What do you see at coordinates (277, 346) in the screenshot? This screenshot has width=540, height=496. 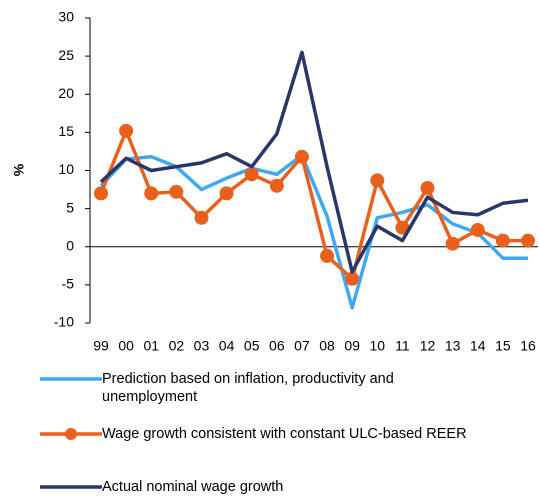 I see `x-tick-label: 06` at bounding box center [277, 346].